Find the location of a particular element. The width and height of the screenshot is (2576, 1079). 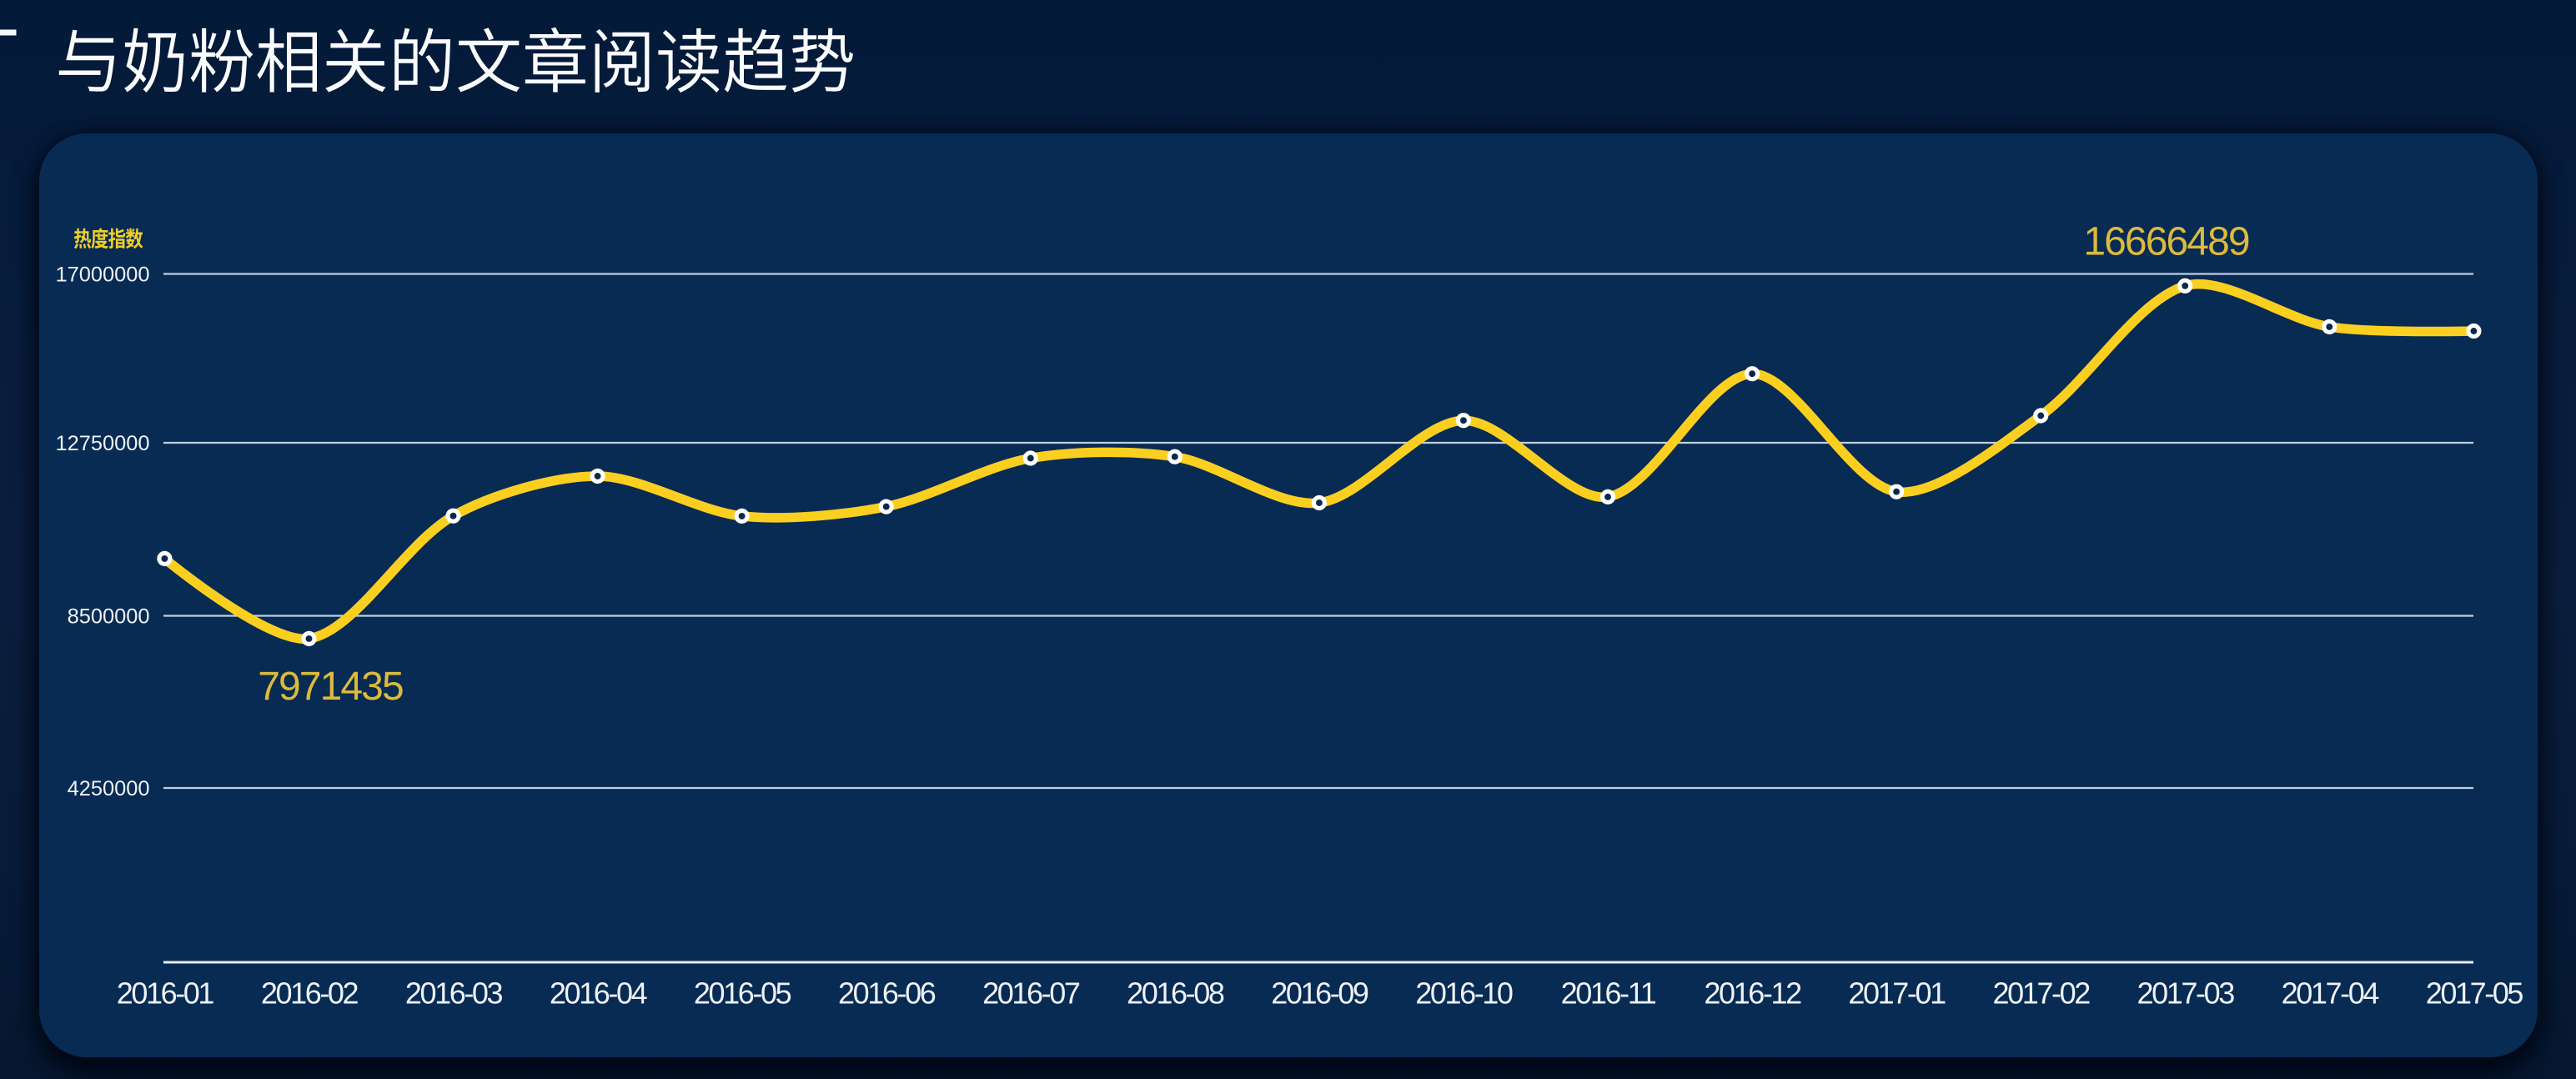

svg-text: 2017-02 is located at coordinates (2042, 993).